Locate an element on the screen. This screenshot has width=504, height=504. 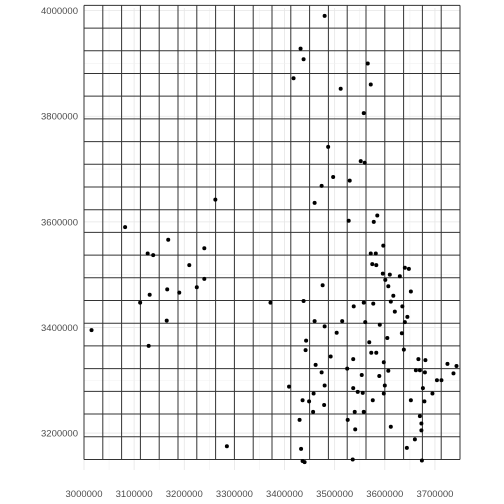
x-tick-label: 3600000 is located at coordinates (384, 494).